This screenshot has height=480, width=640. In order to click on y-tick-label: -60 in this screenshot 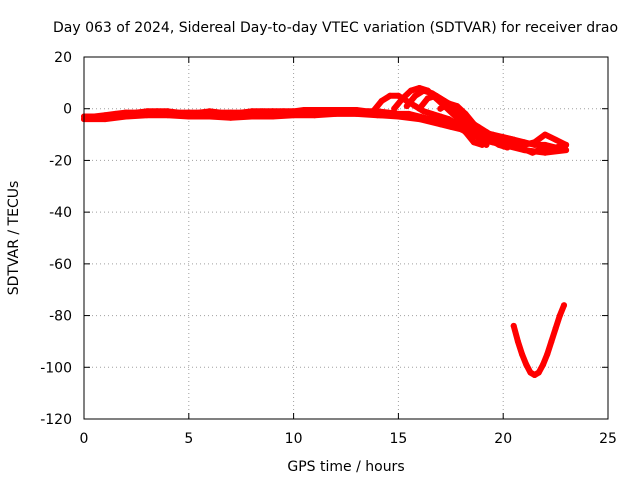, I will do `click(60, 265)`.